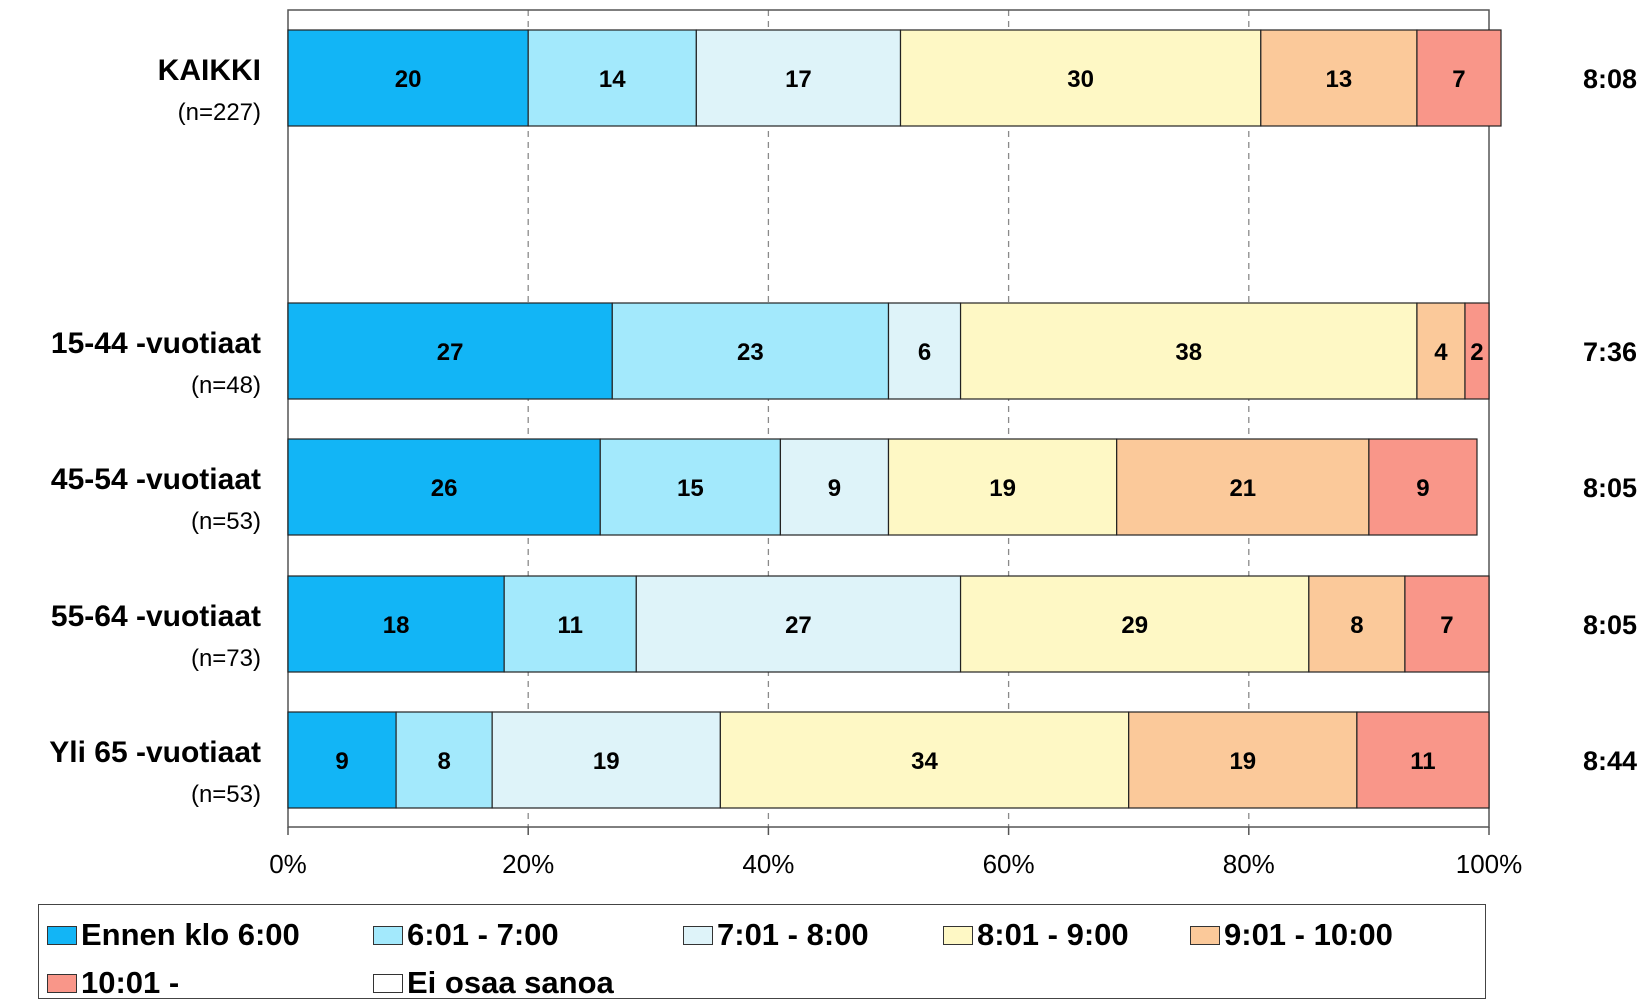 The height and width of the screenshot is (1003, 1639). Describe the element at coordinates (1249, 864) in the screenshot. I see `x-tick-label: 80%` at that location.